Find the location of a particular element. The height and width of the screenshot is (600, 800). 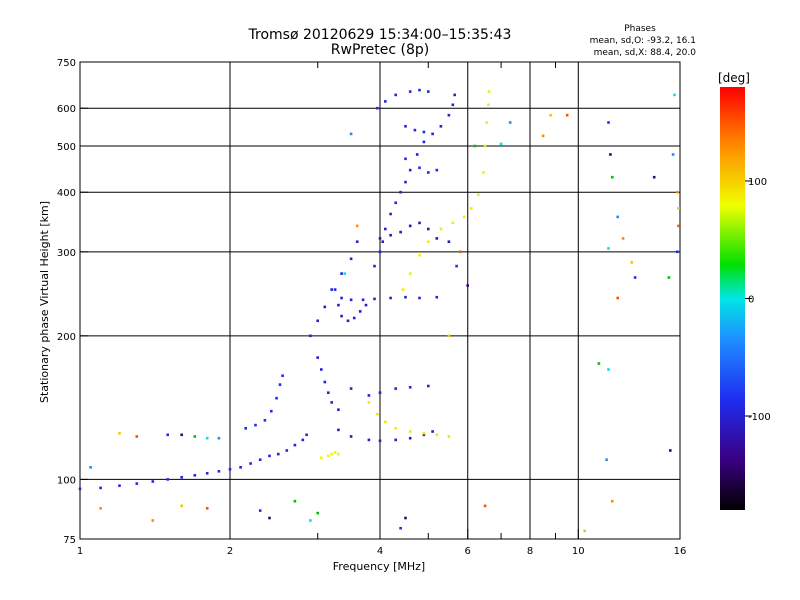

y-tick-label: 75 is located at coordinates (69, 540).